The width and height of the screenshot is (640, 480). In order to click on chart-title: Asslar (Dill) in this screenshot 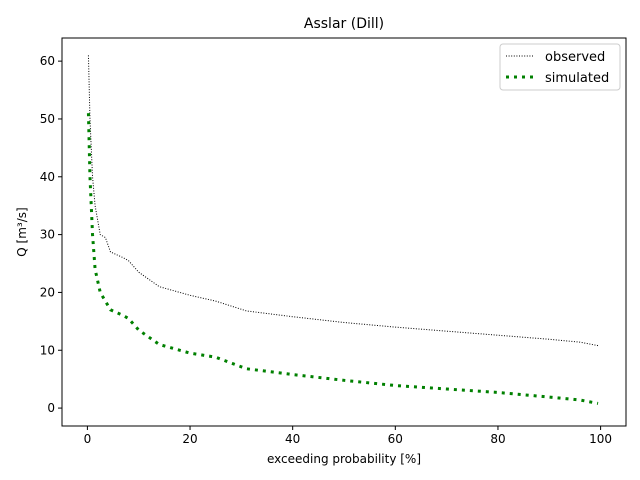, I will do `click(344, 24)`.